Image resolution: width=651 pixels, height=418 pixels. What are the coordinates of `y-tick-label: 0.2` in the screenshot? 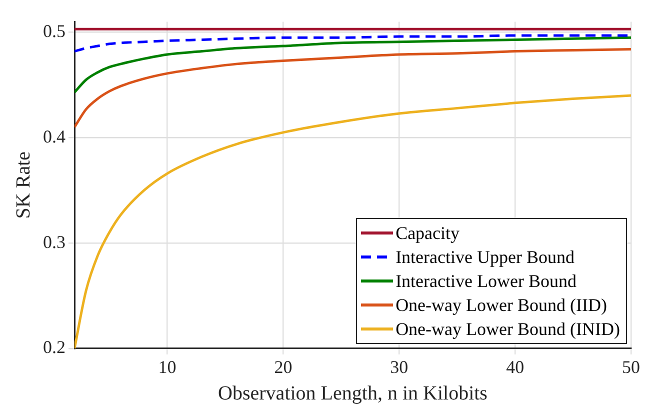 It's located at (54, 347).